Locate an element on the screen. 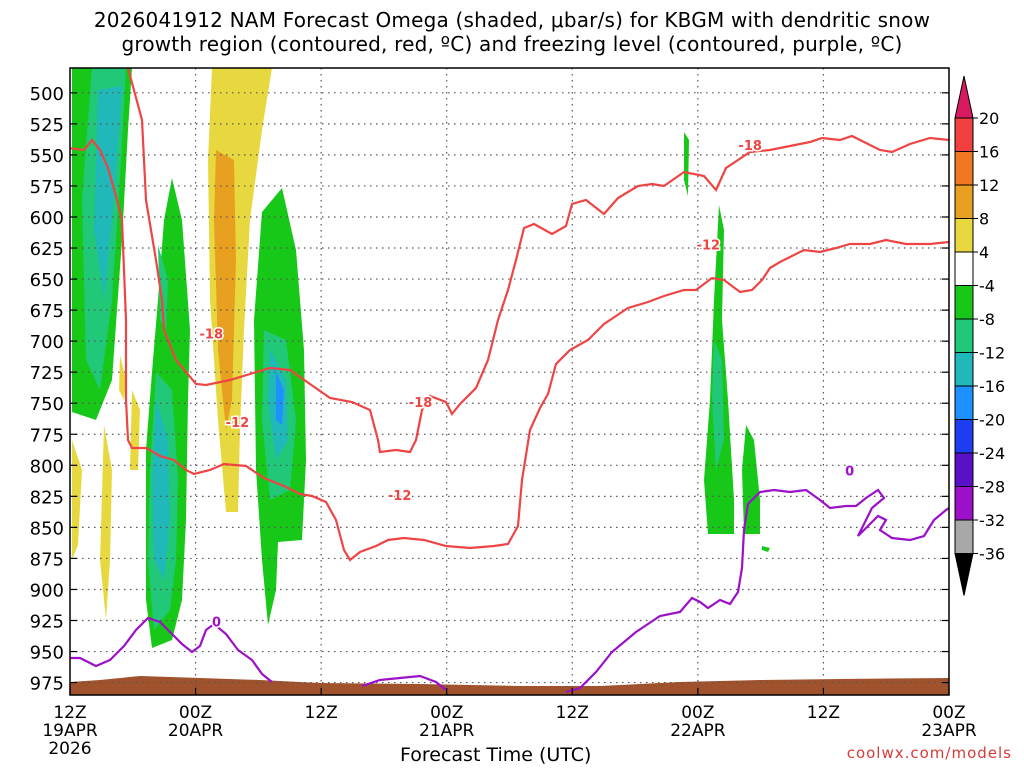  terrain is located at coordinates (509, 685).